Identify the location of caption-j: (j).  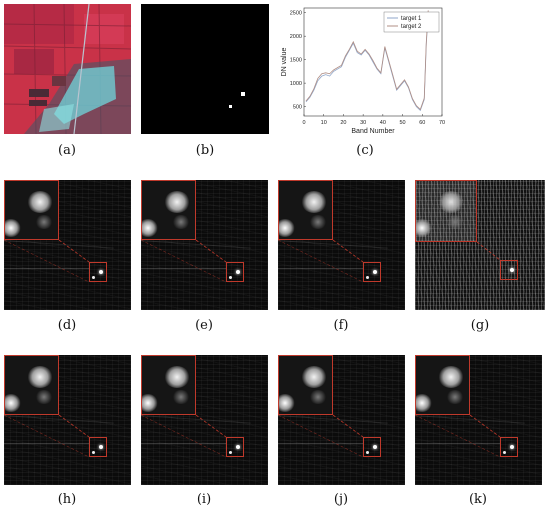
(341, 499).